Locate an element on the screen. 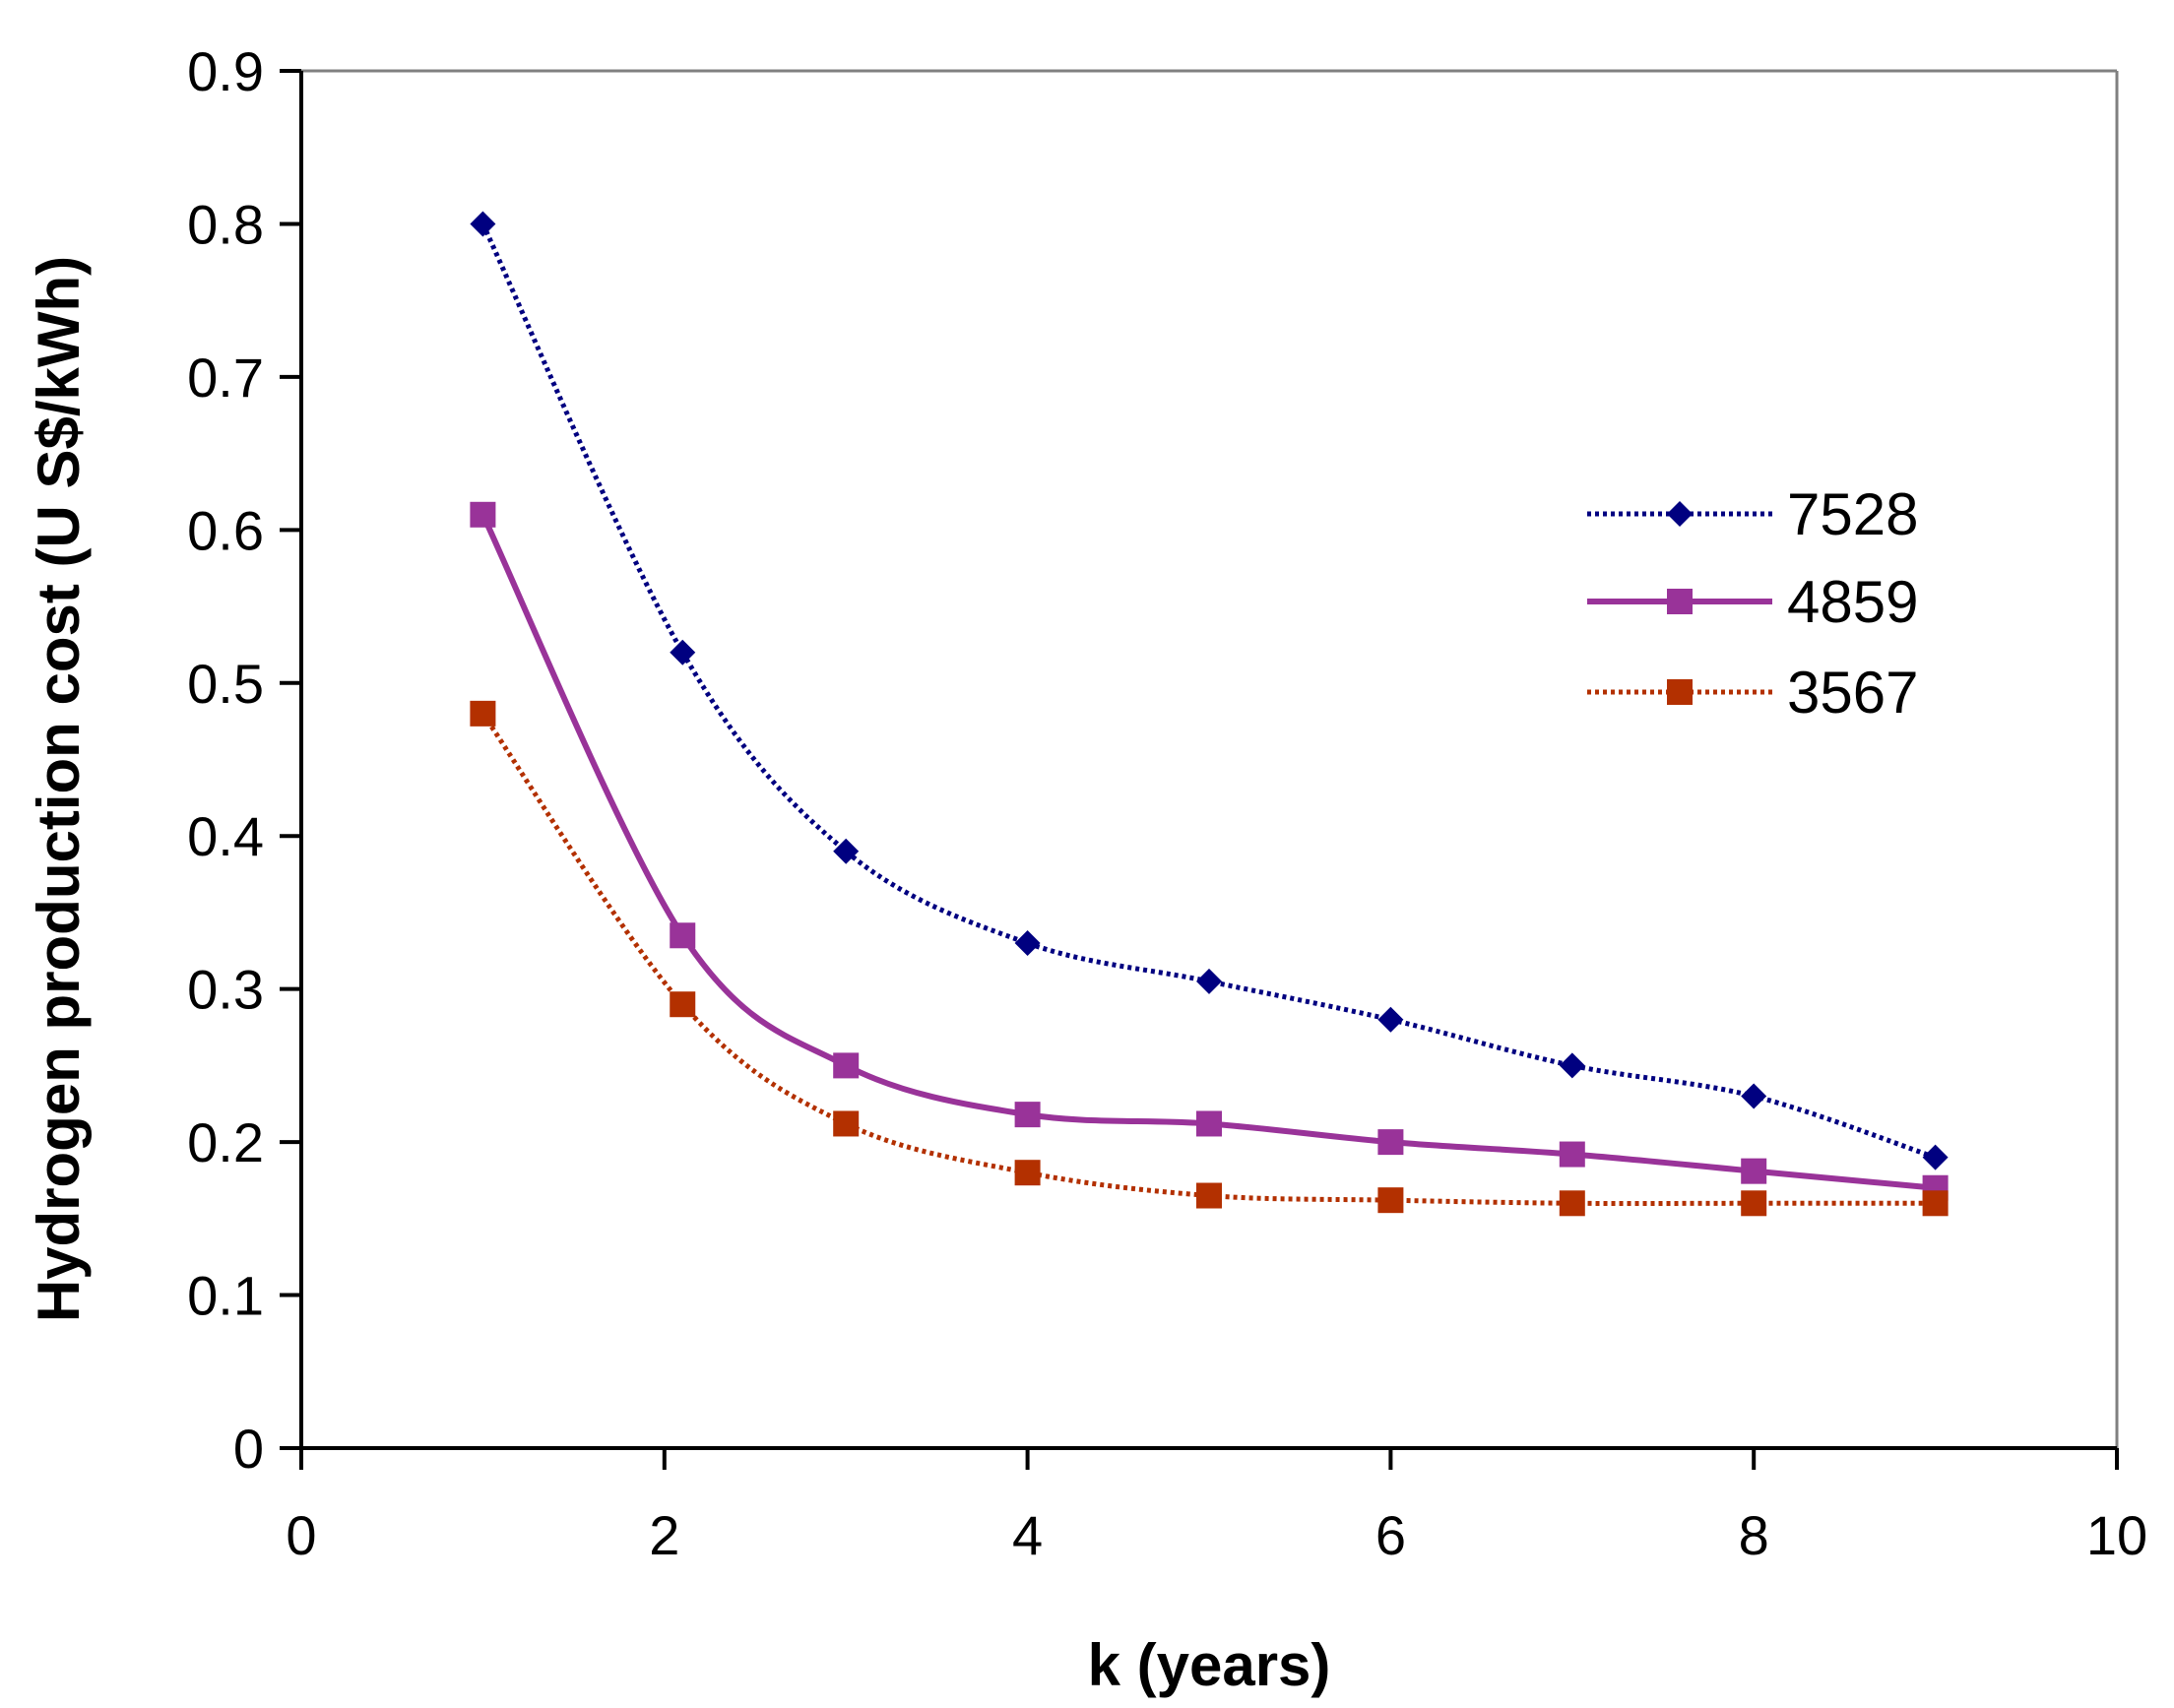 This screenshot has width=2174, height=1708. y-axis-title: Hydrogen production cost (U S$/kWh) is located at coordinates (59, 789).